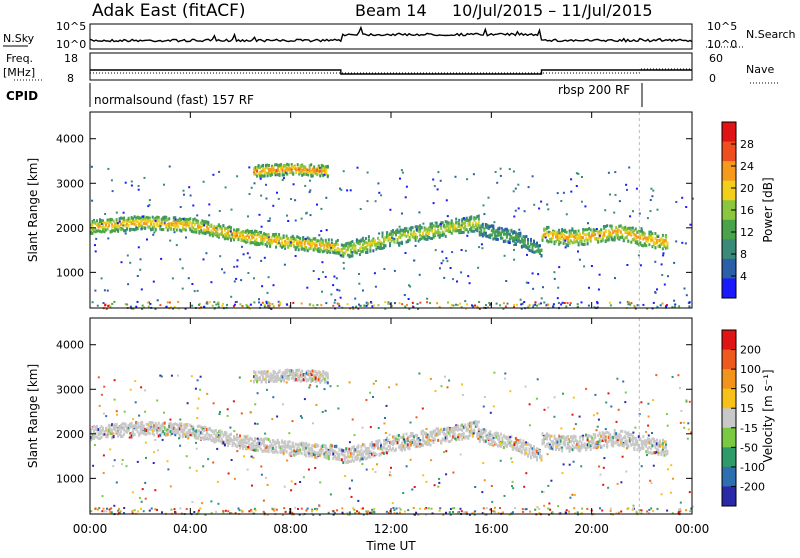 The image size is (800, 558). I want to click on y-tick-label: 1000, so click(70, 272).